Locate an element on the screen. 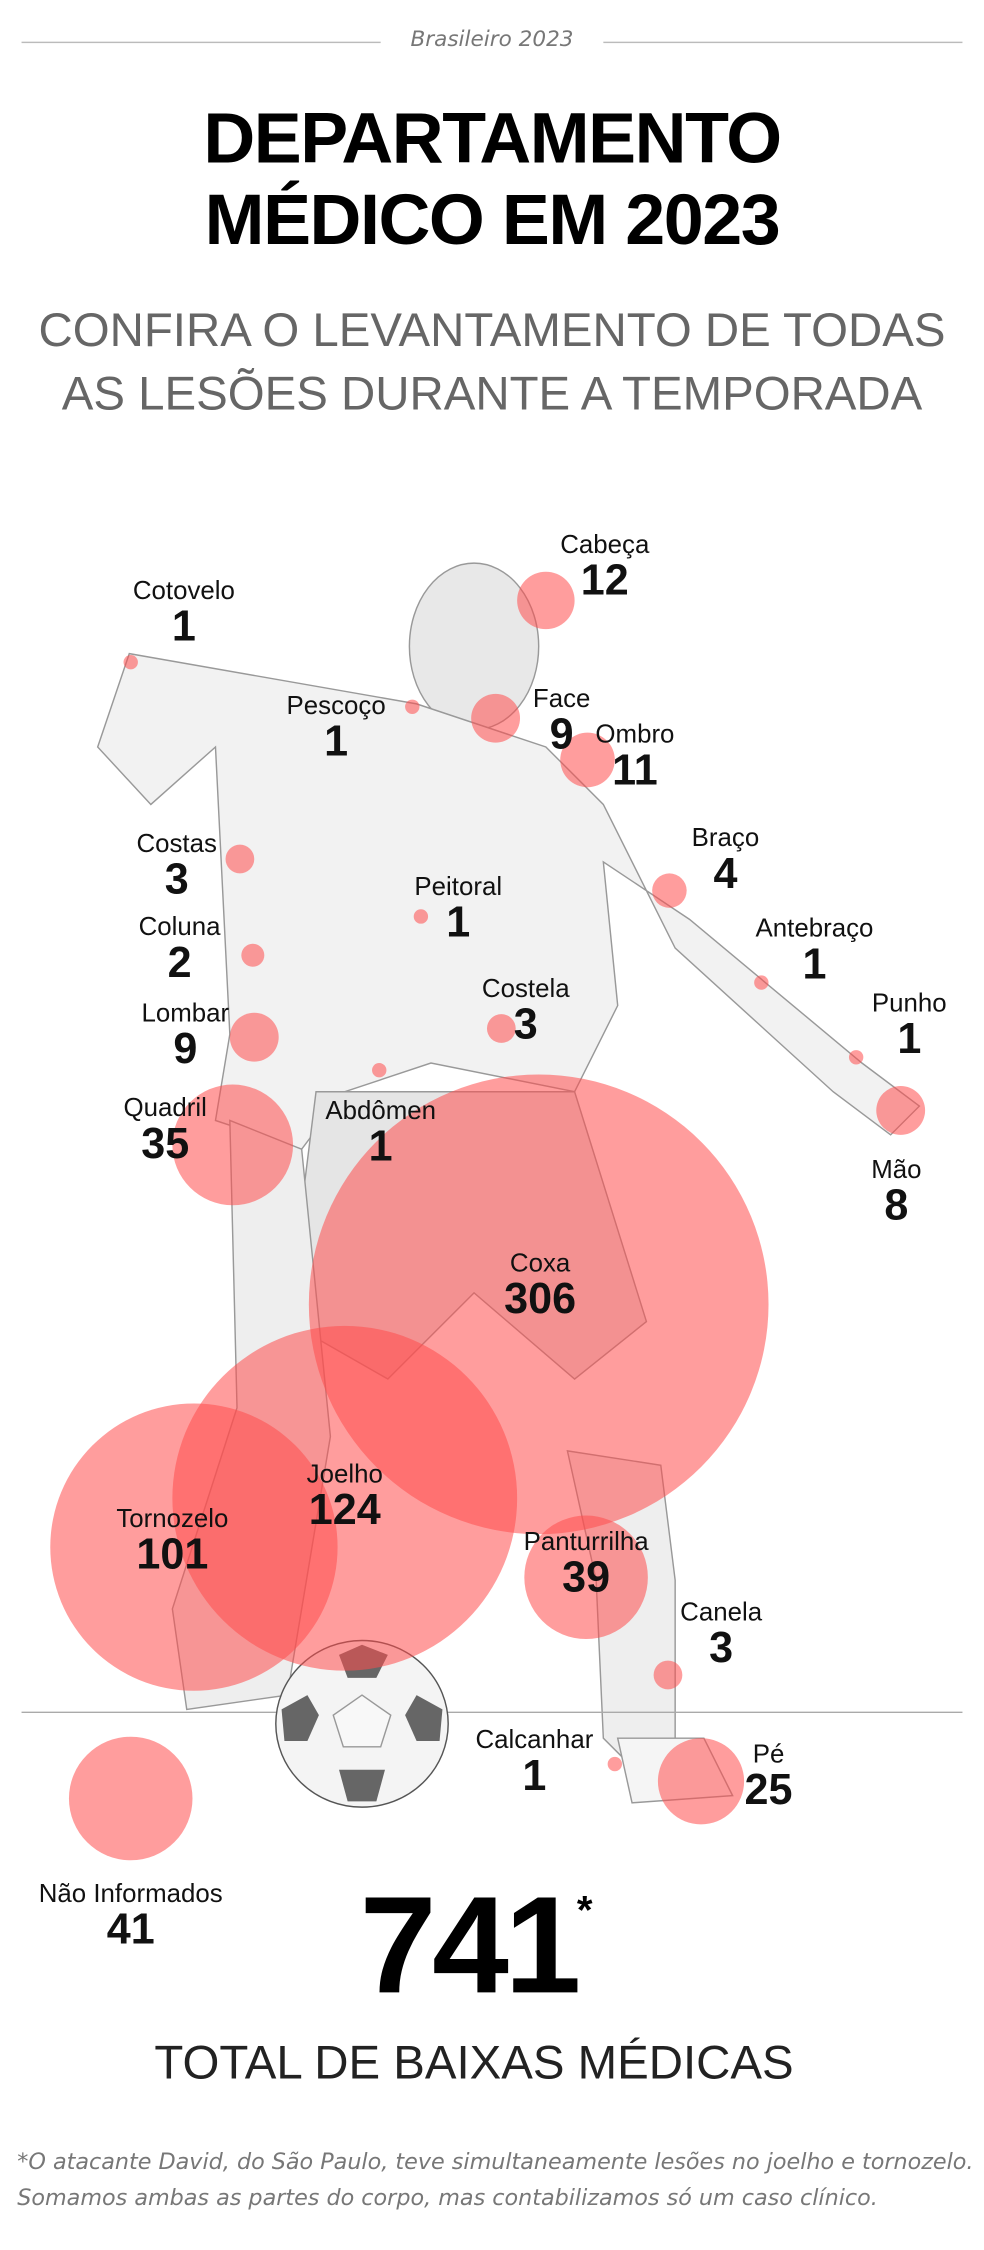 The height and width of the screenshot is (2250, 984). injury-name: Antebraço is located at coordinates (814, 928).